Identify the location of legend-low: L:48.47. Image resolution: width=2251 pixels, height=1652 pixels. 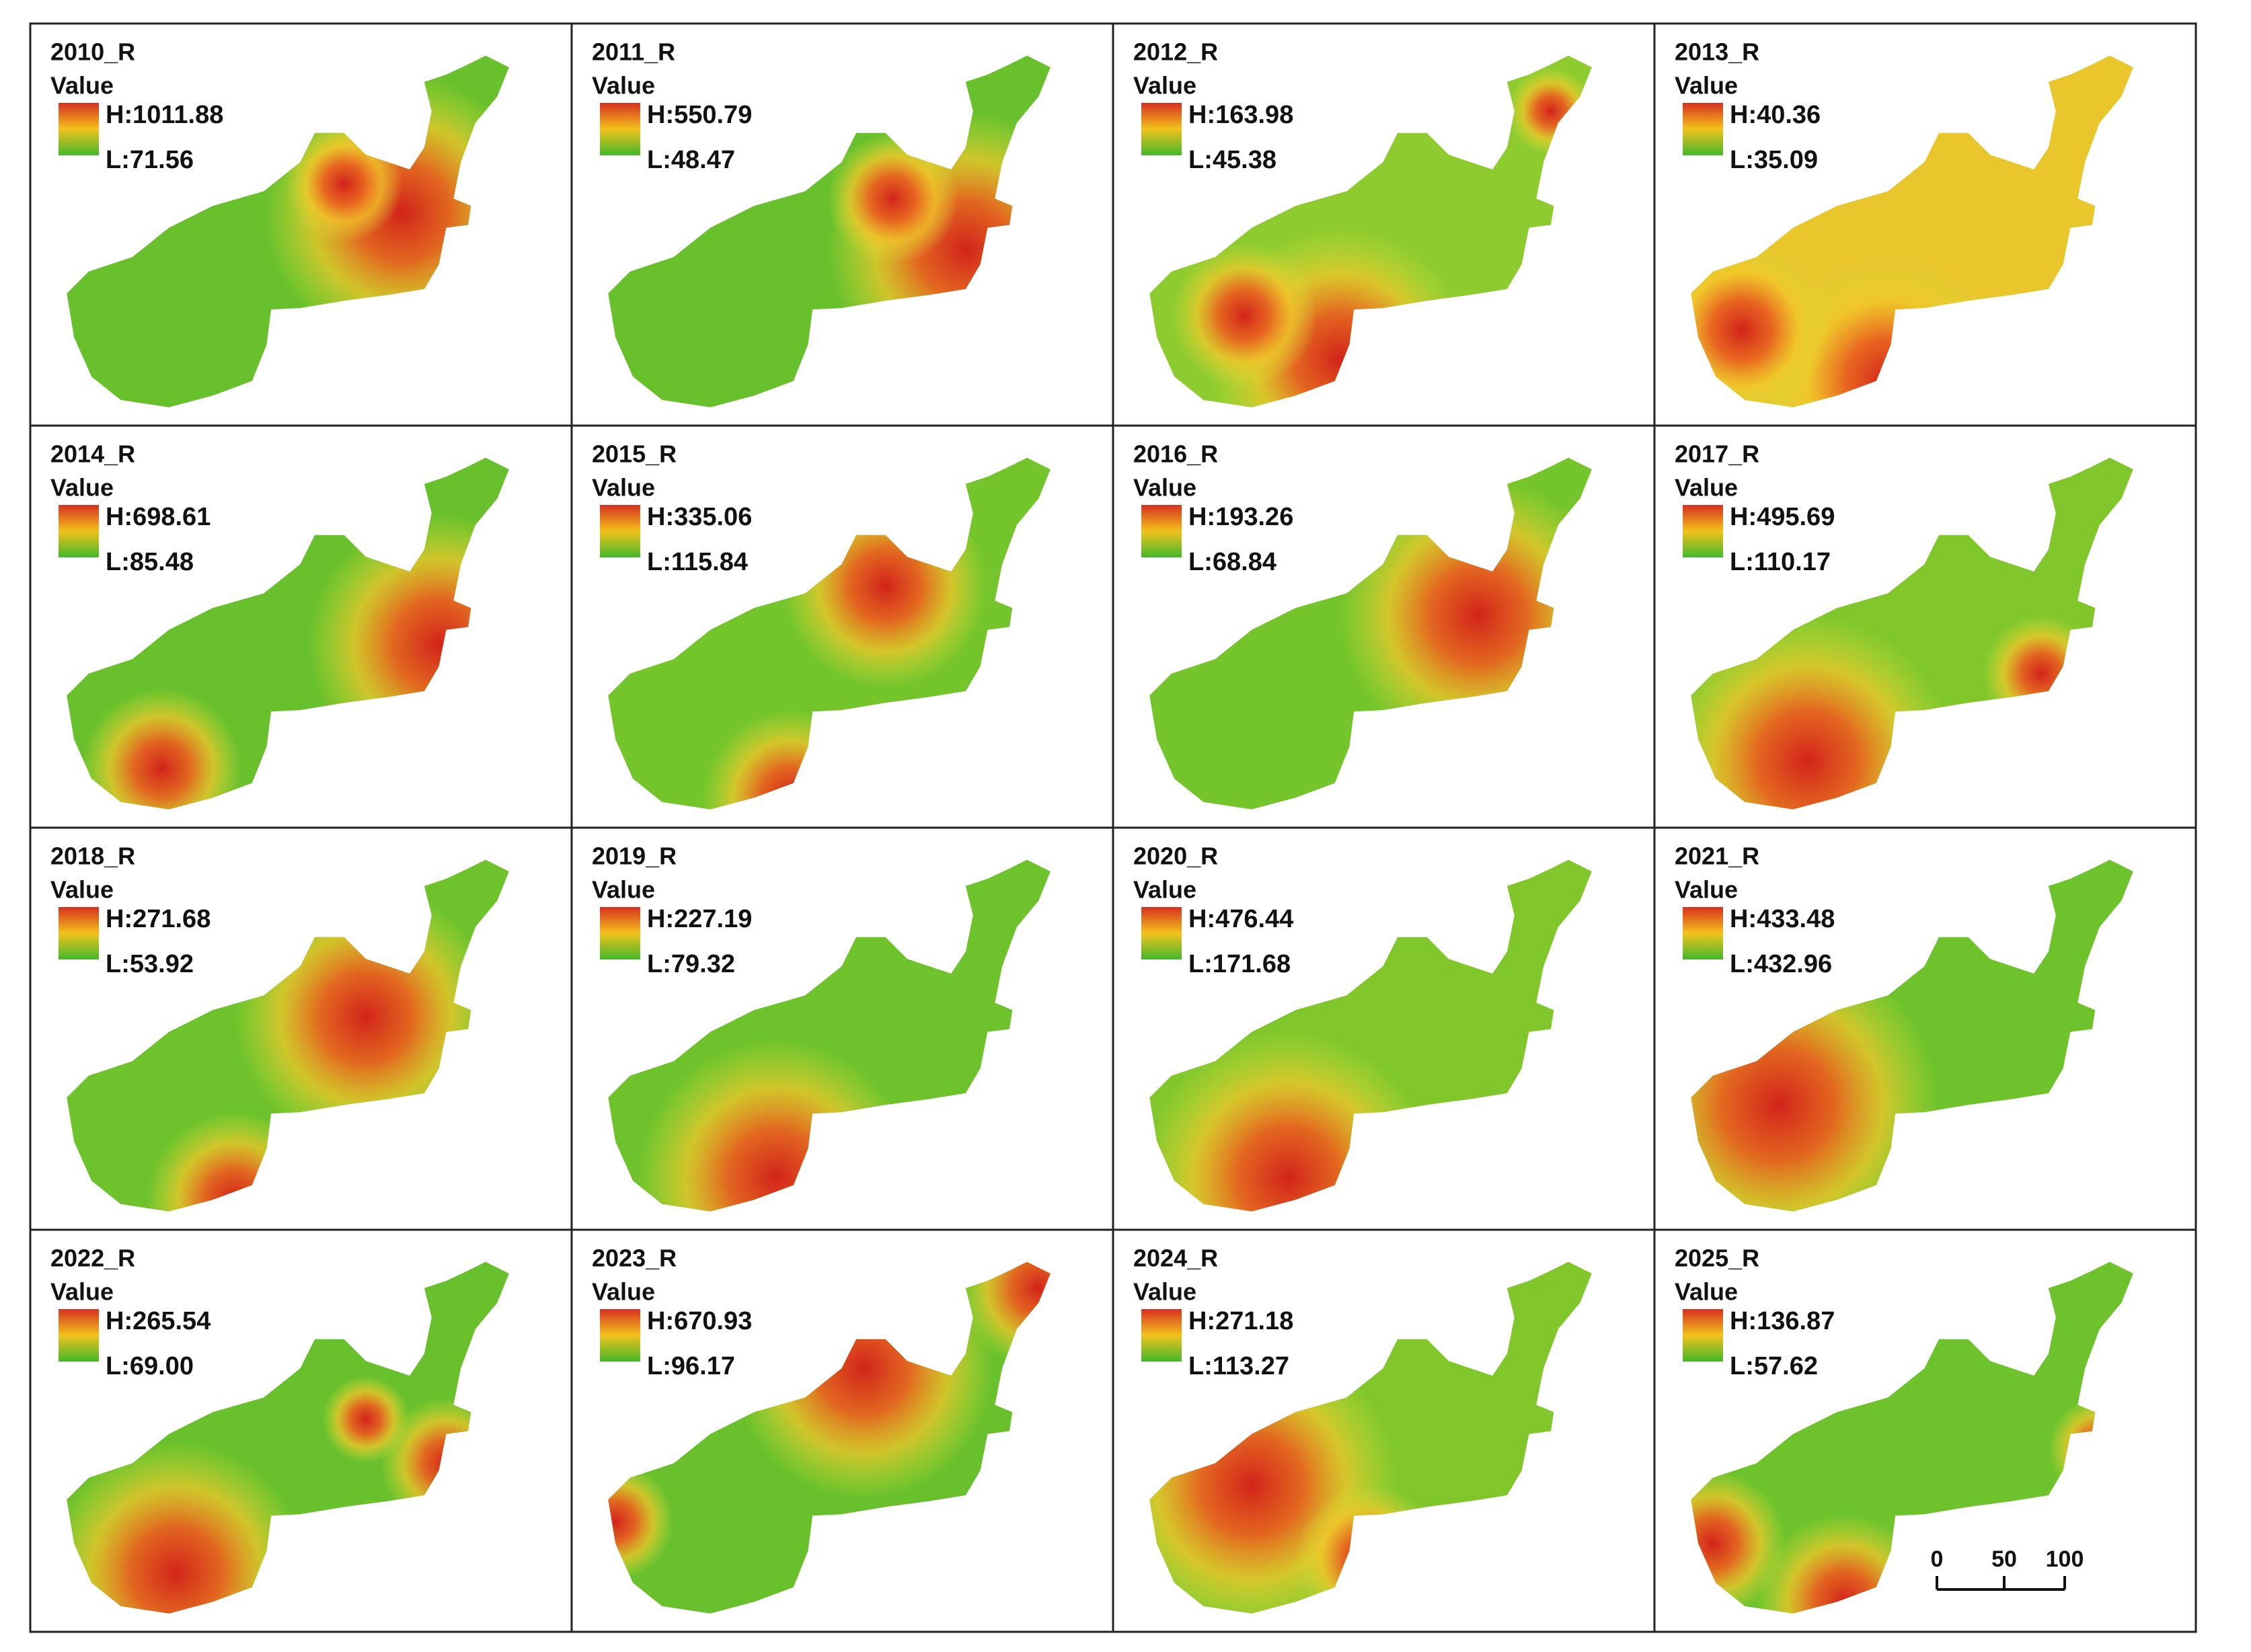
(691, 160).